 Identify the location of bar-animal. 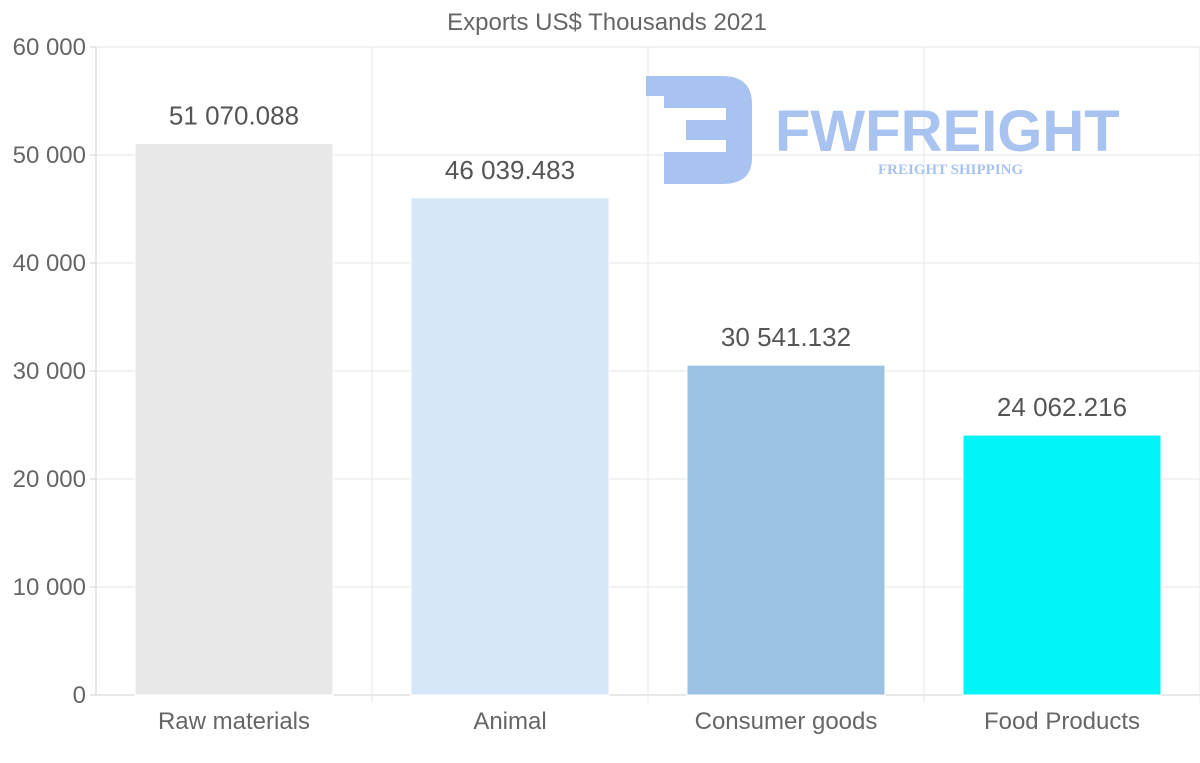
(510, 446).